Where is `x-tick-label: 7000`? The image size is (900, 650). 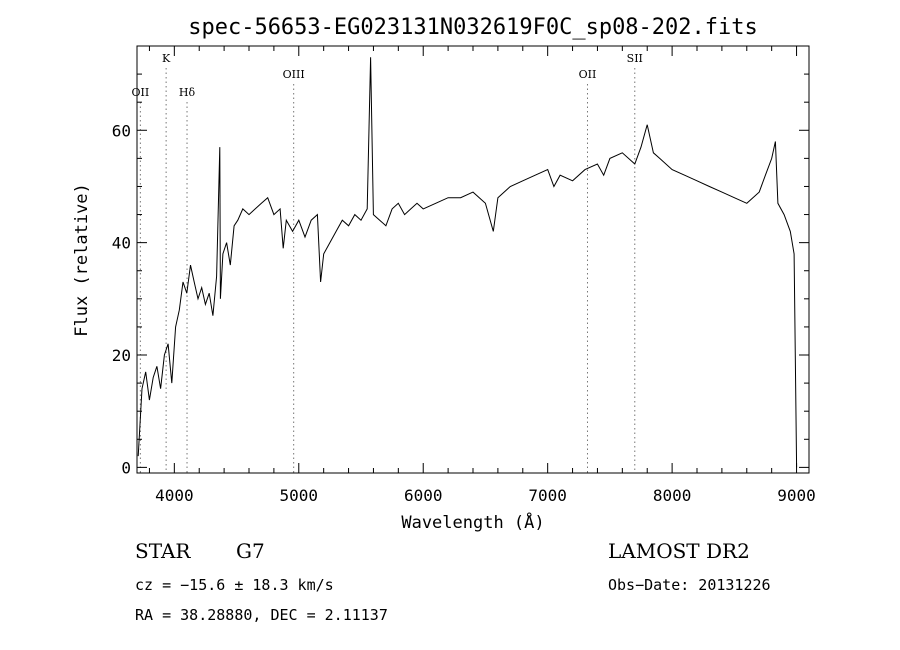
x-tick-label: 7000 is located at coordinates (547, 495).